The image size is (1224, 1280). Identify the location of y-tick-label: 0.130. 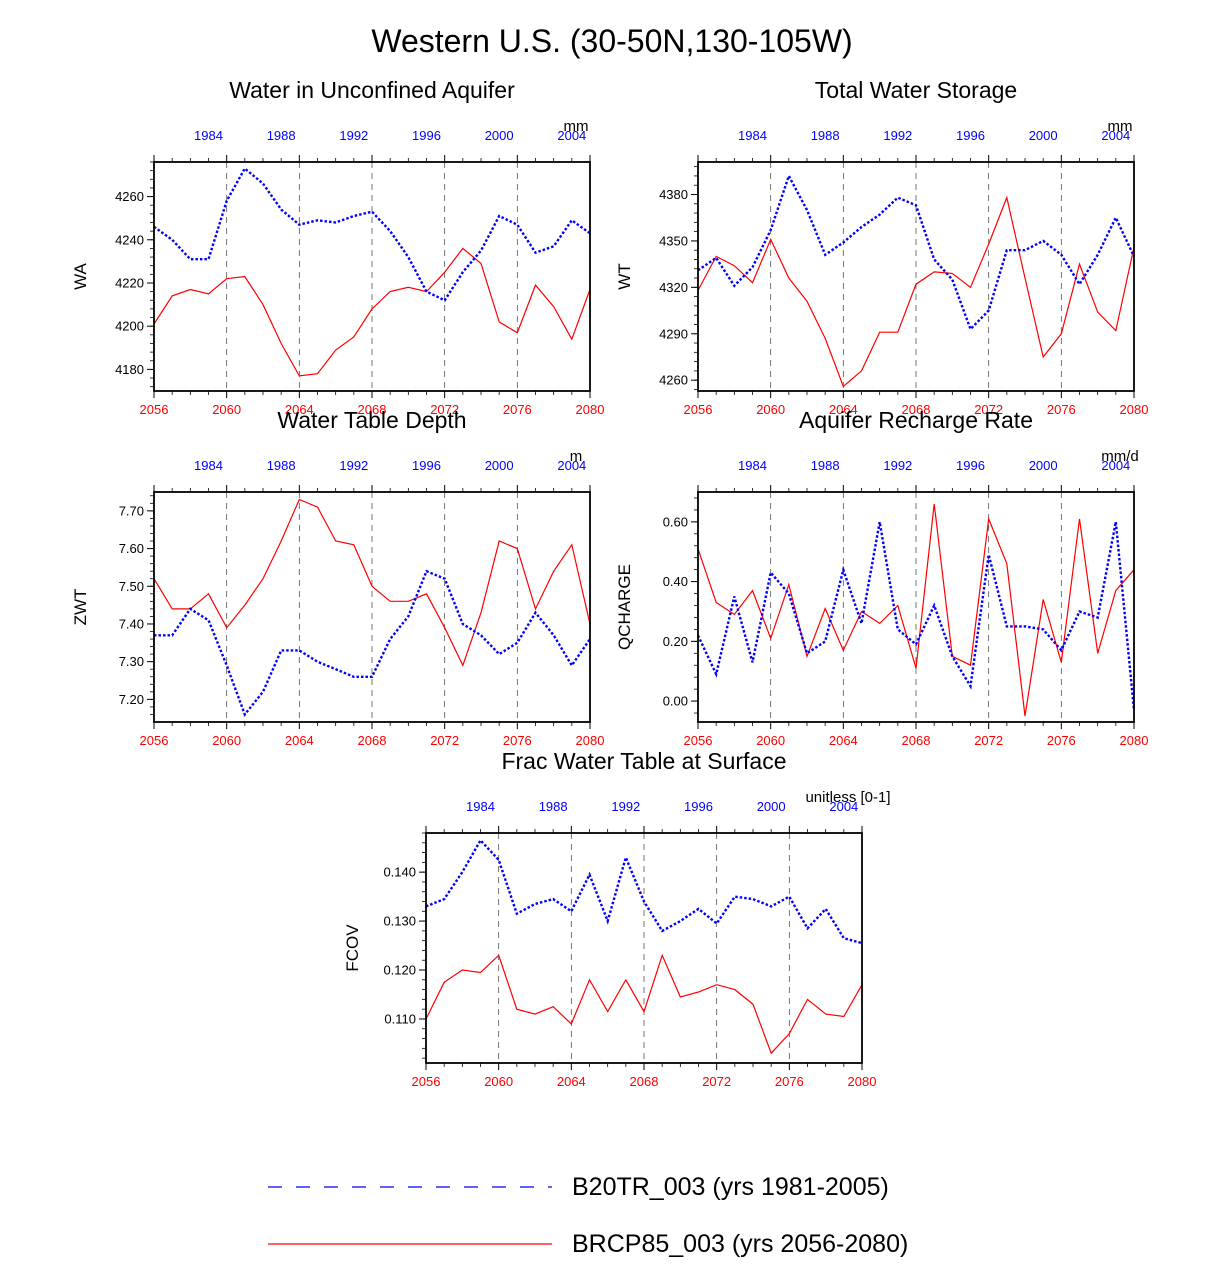
(399, 921).